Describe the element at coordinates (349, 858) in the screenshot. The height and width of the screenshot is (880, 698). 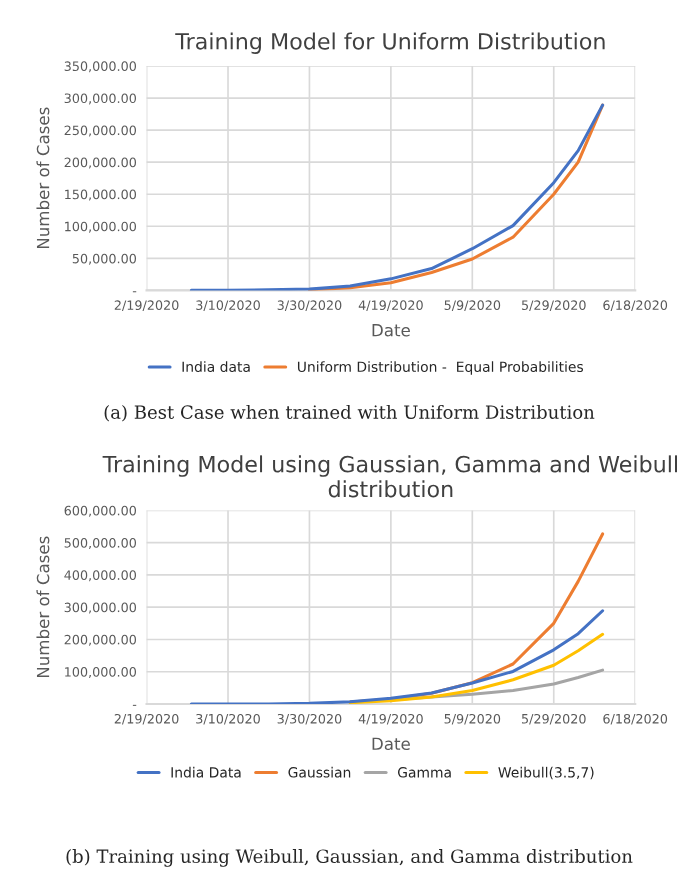
I see `text: (b) Training using Weibull, Gaussian, and Gamma distribution` at that location.